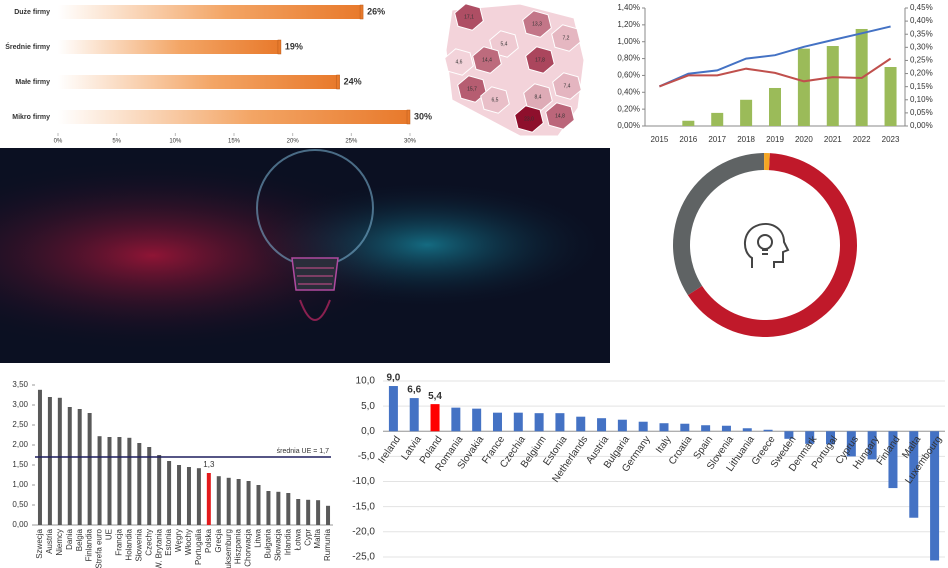 Image resolution: width=948 pixels, height=568 pixels. I want to click on head-icon, so click(767, 245).